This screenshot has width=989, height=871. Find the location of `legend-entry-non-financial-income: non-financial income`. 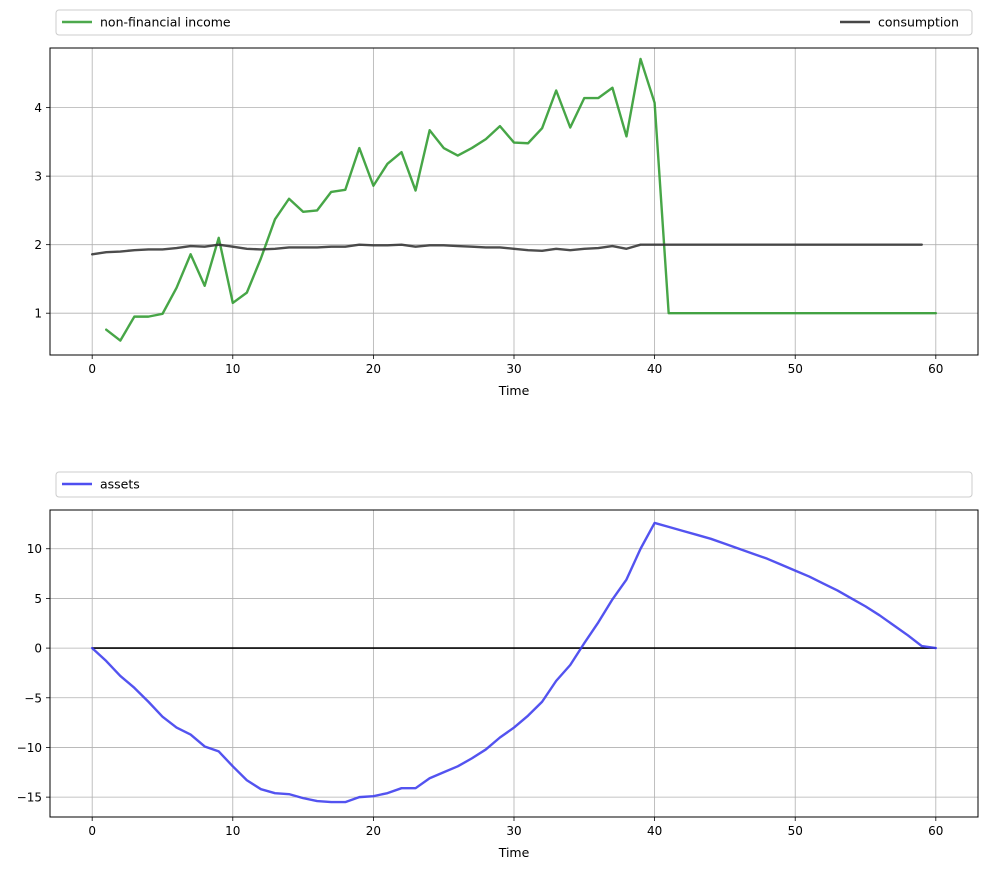

legend-entry-non-financial-income: non-financial income is located at coordinates (146, 22).